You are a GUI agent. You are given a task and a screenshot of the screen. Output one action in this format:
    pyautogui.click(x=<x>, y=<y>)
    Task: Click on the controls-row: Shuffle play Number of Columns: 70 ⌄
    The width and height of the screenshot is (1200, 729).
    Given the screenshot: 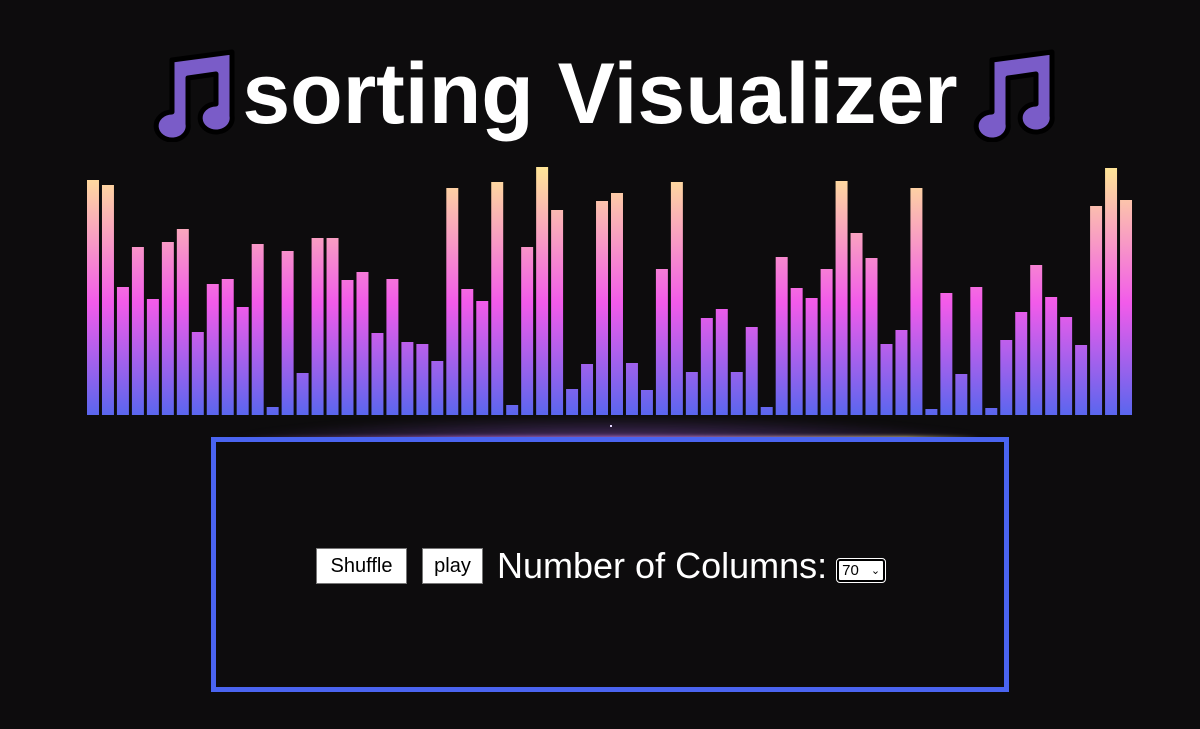 What is the action you would take?
    pyautogui.click(x=601, y=566)
    